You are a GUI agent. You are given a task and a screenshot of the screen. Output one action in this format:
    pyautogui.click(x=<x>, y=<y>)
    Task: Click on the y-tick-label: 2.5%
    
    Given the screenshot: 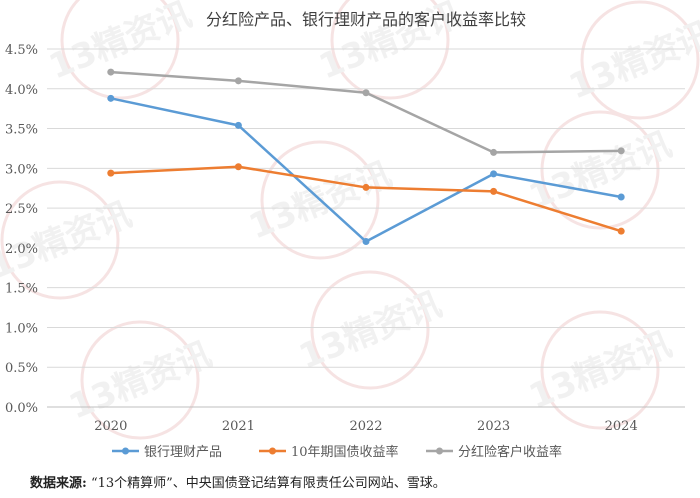 What is the action you would take?
    pyautogui.click(x=21, y=209)
    